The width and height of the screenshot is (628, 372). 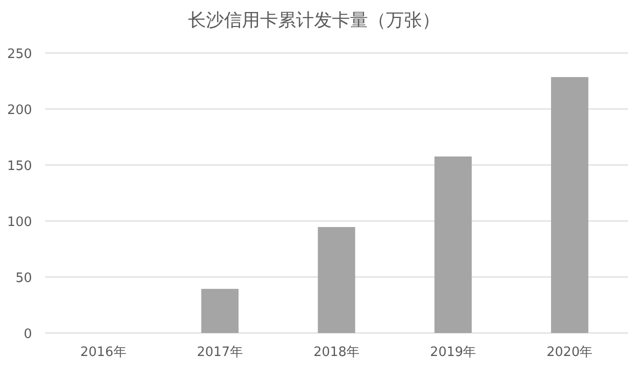 I want to click on y-tick-label: 50, so click(x=23, y=278).